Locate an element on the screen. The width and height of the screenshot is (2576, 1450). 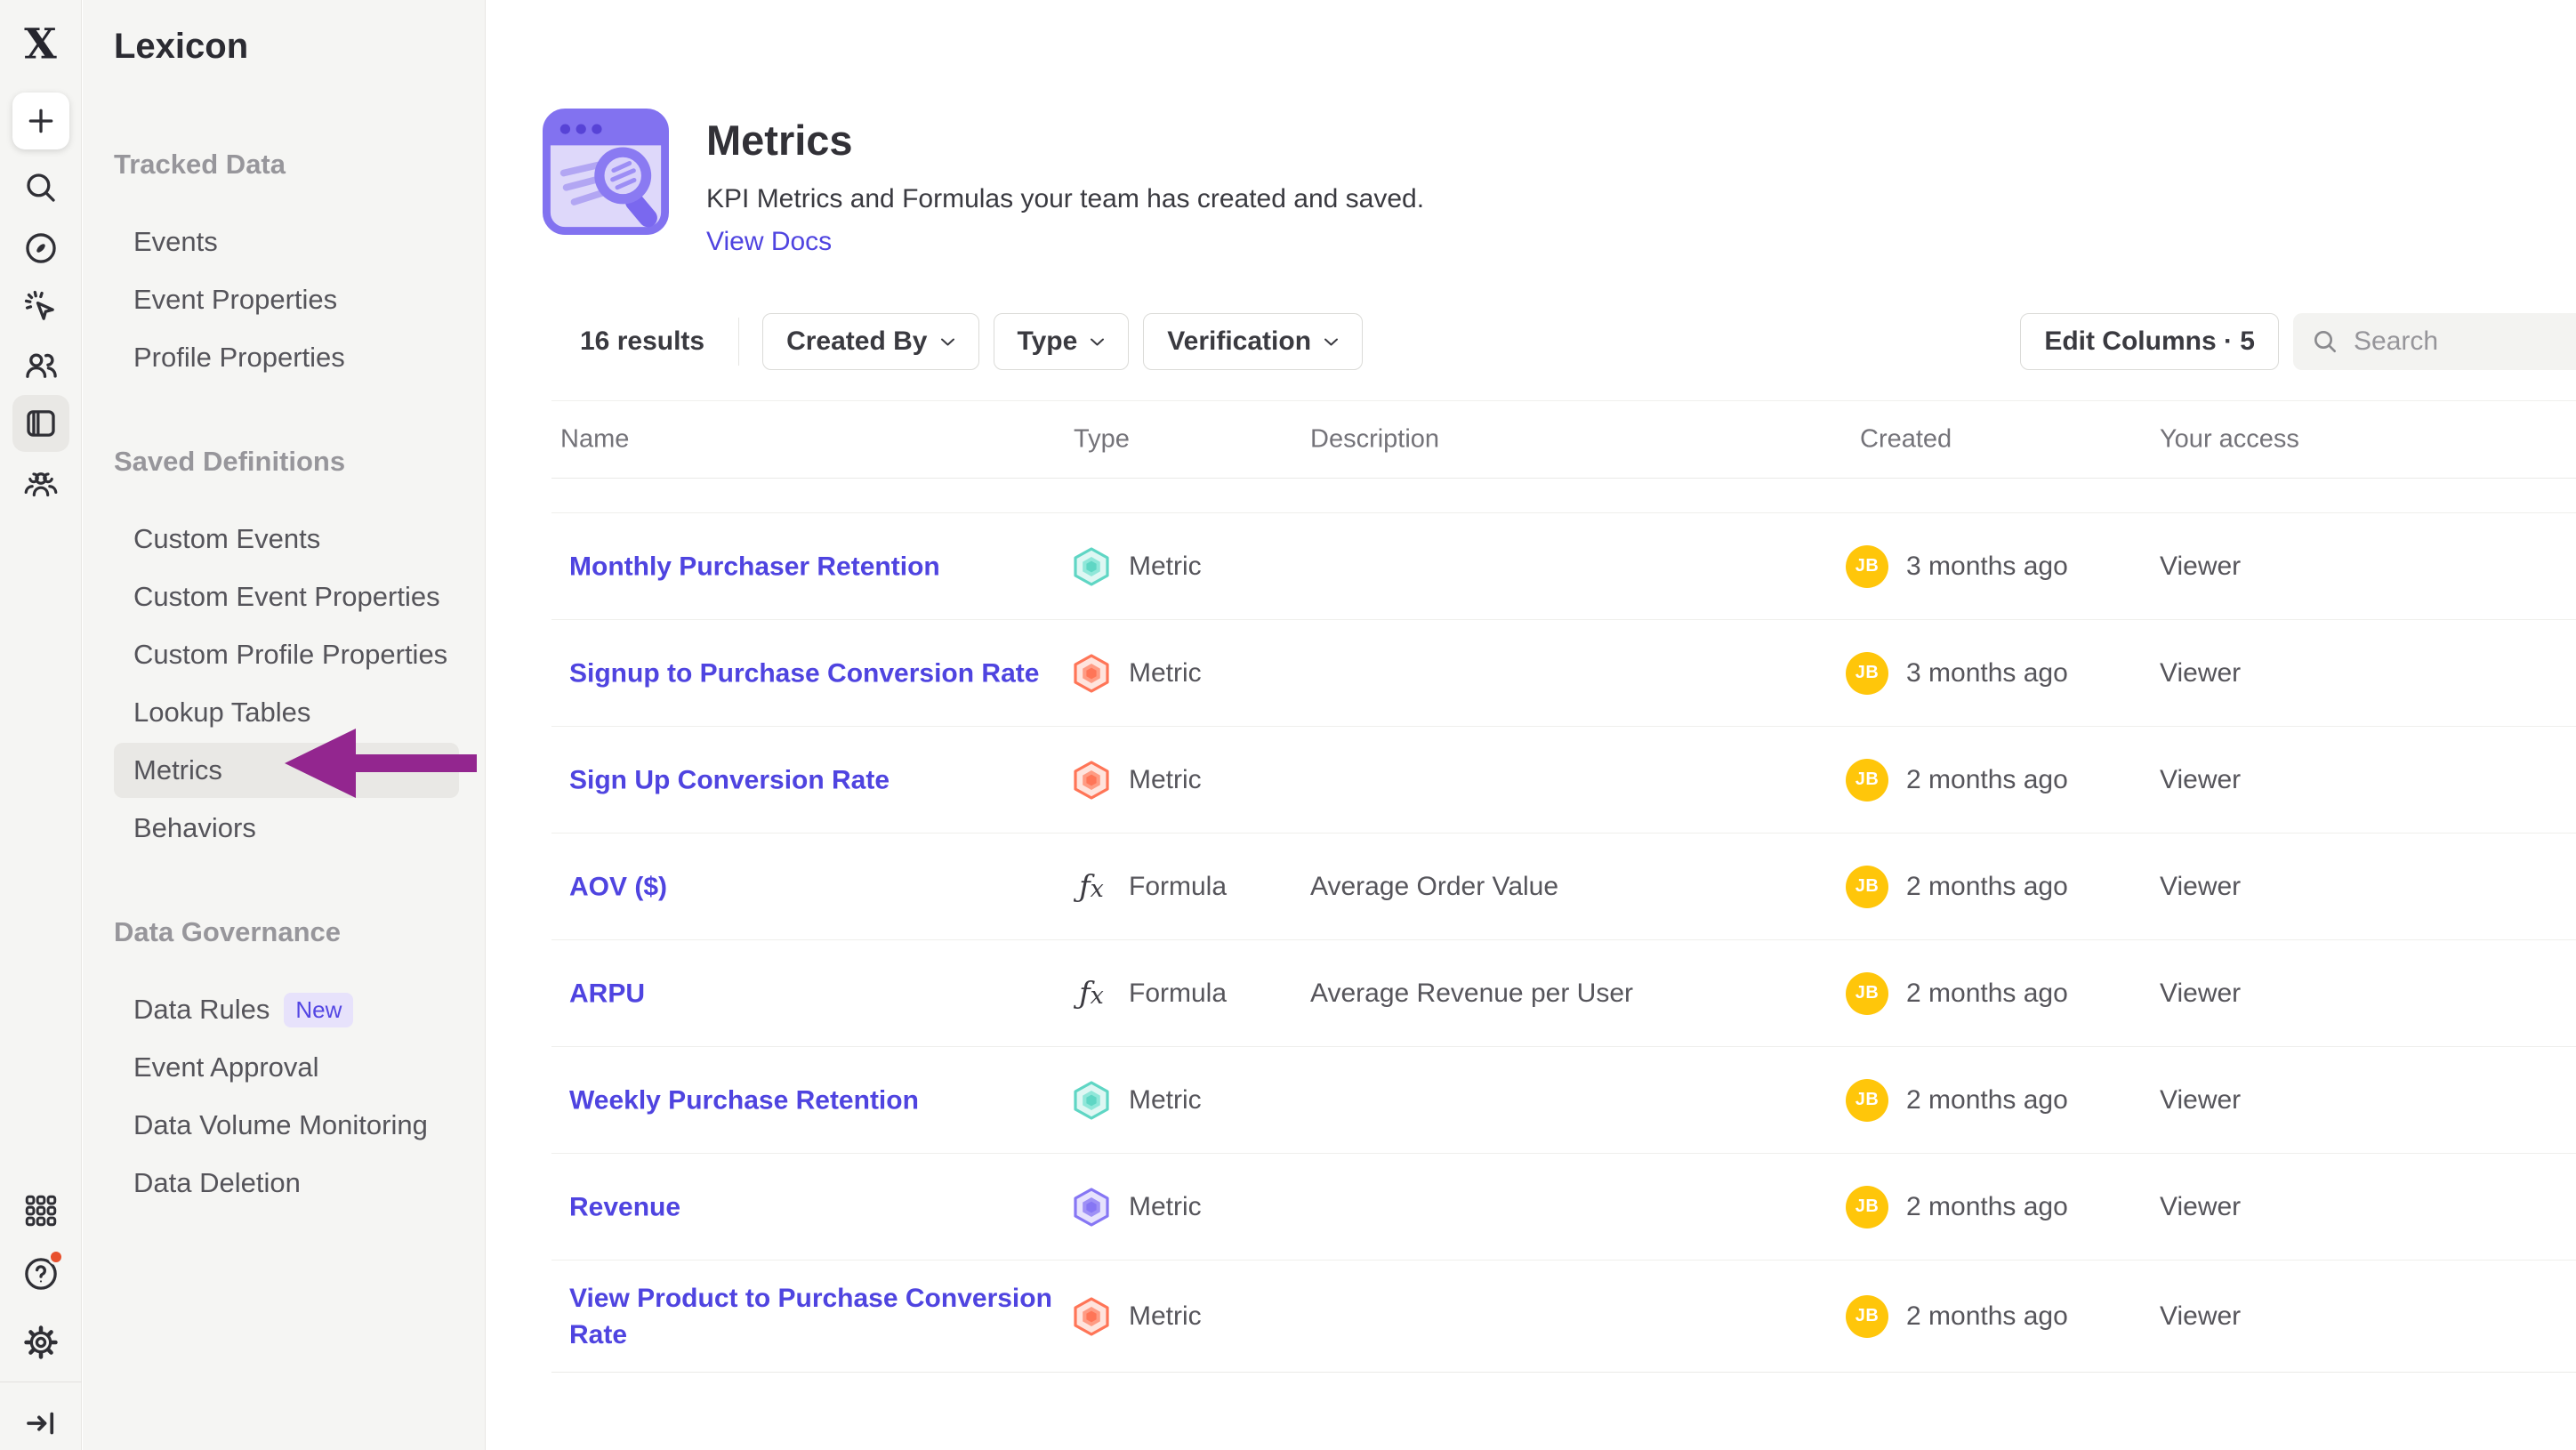
sidebar-item-lookup-tables: Lookup Tables is located at coordinates (286, 712).